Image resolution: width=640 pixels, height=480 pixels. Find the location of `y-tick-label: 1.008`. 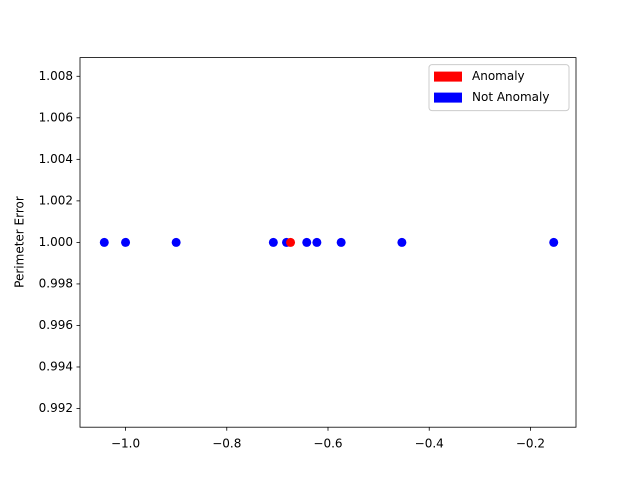

y-tick-label: 1.008 is located at coordinates (56, 76).